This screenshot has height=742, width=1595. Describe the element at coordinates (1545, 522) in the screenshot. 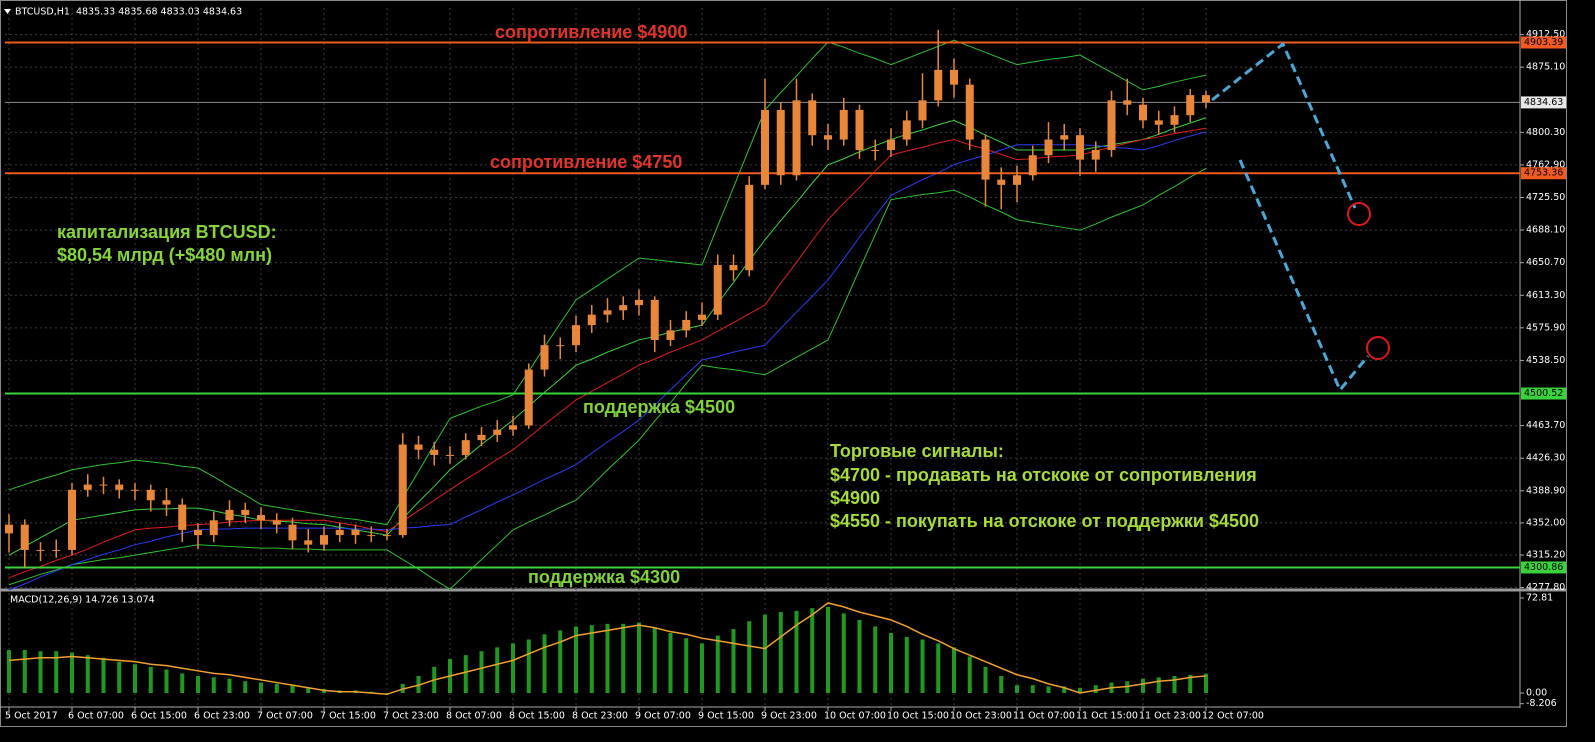

I see `y-tick-label: 4352.00` at that location.